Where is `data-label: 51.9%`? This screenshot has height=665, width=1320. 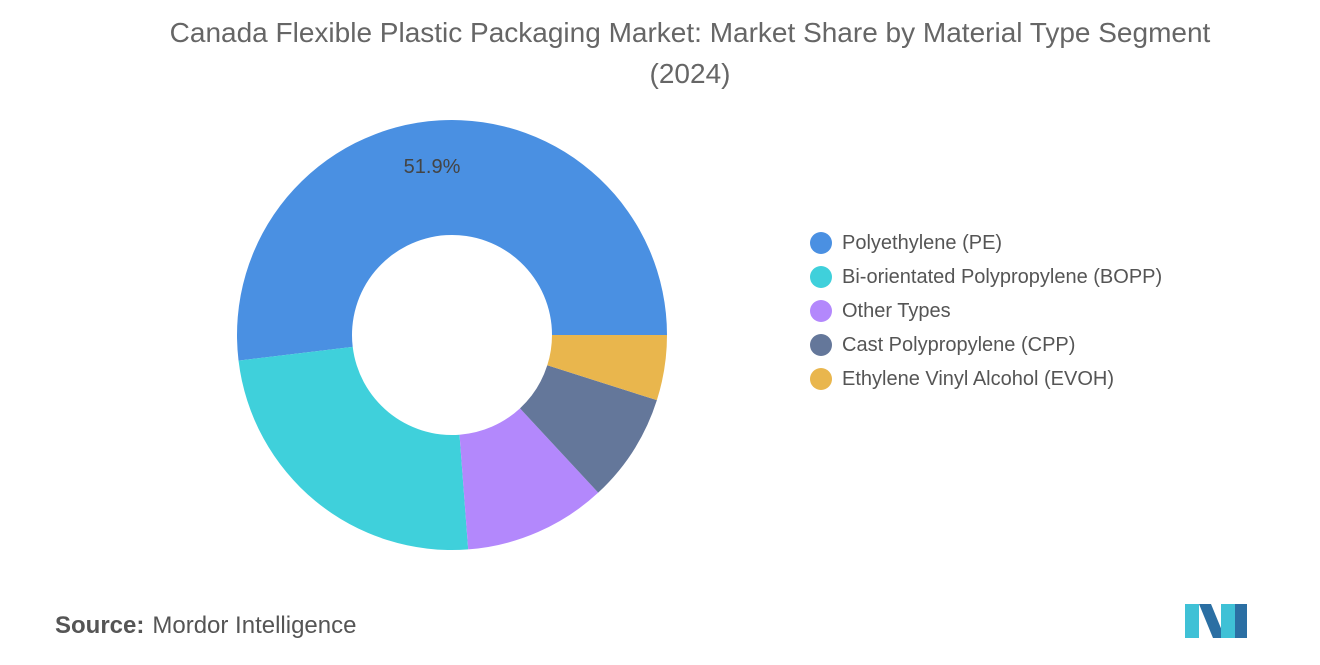 data-label: 51.9% is located at coordinates (432, 167).